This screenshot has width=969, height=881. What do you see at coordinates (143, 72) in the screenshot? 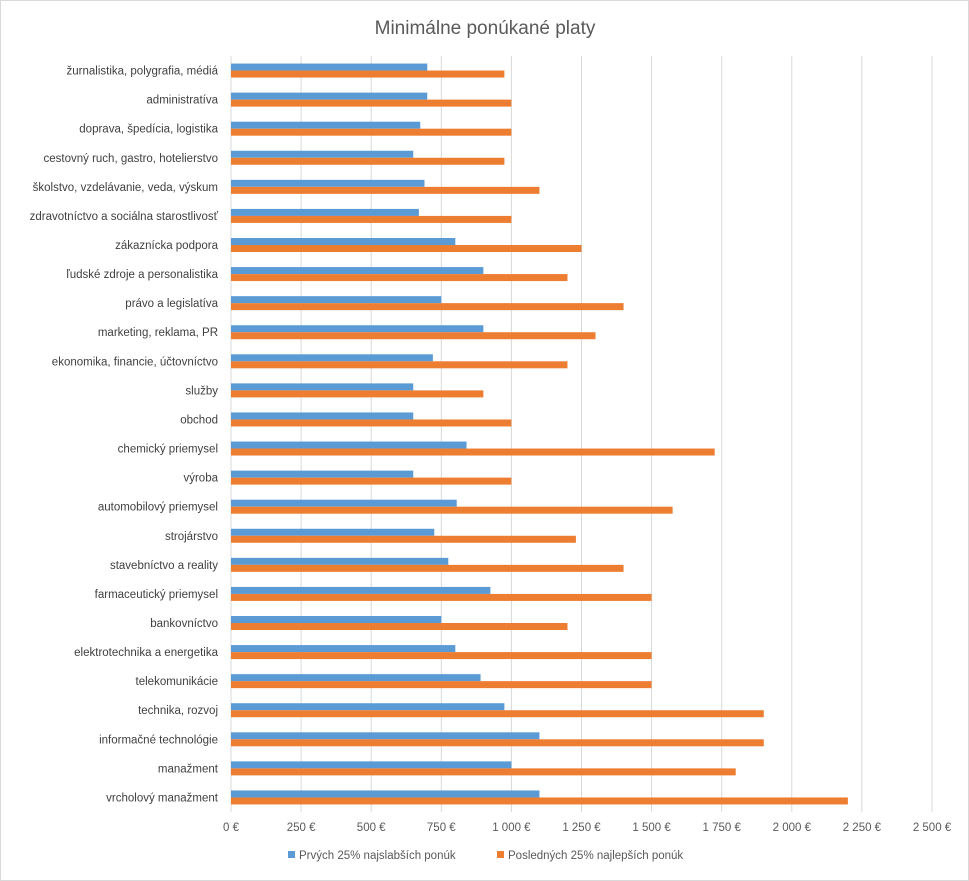
I see `category-label: žurnalistika, polygrafia, médiá` at bounding box center [143, 72].